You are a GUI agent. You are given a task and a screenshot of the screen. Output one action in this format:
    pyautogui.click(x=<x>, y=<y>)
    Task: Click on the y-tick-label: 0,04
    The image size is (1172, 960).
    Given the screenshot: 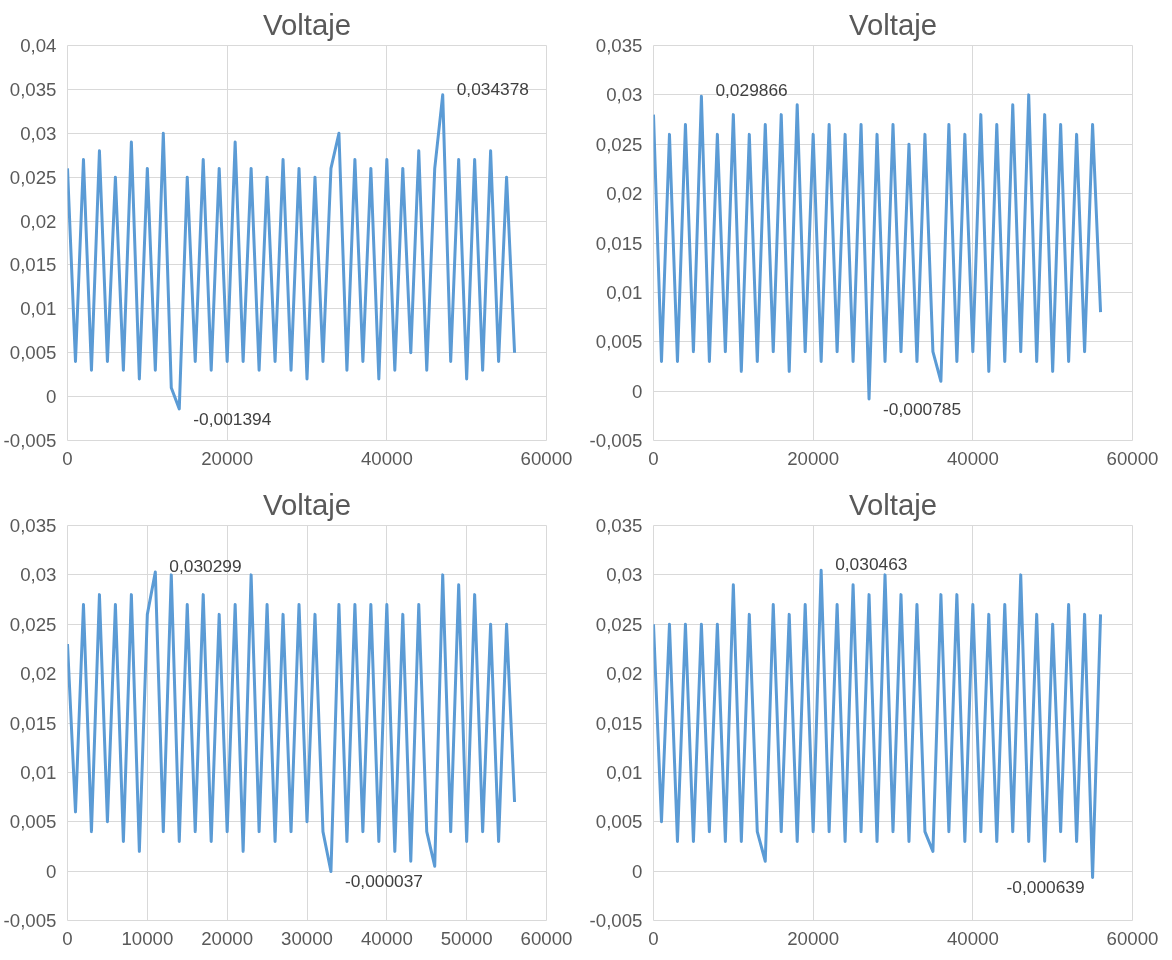 What is the action you would take?
    pyautogui.click(x=38, y=45)
    